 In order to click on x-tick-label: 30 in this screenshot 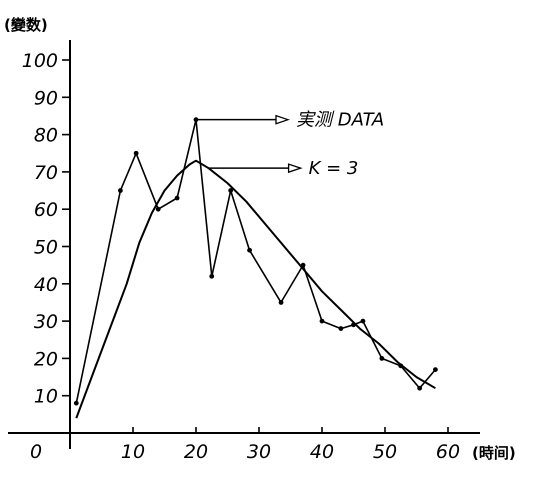, I will do `click(259, 452)`.